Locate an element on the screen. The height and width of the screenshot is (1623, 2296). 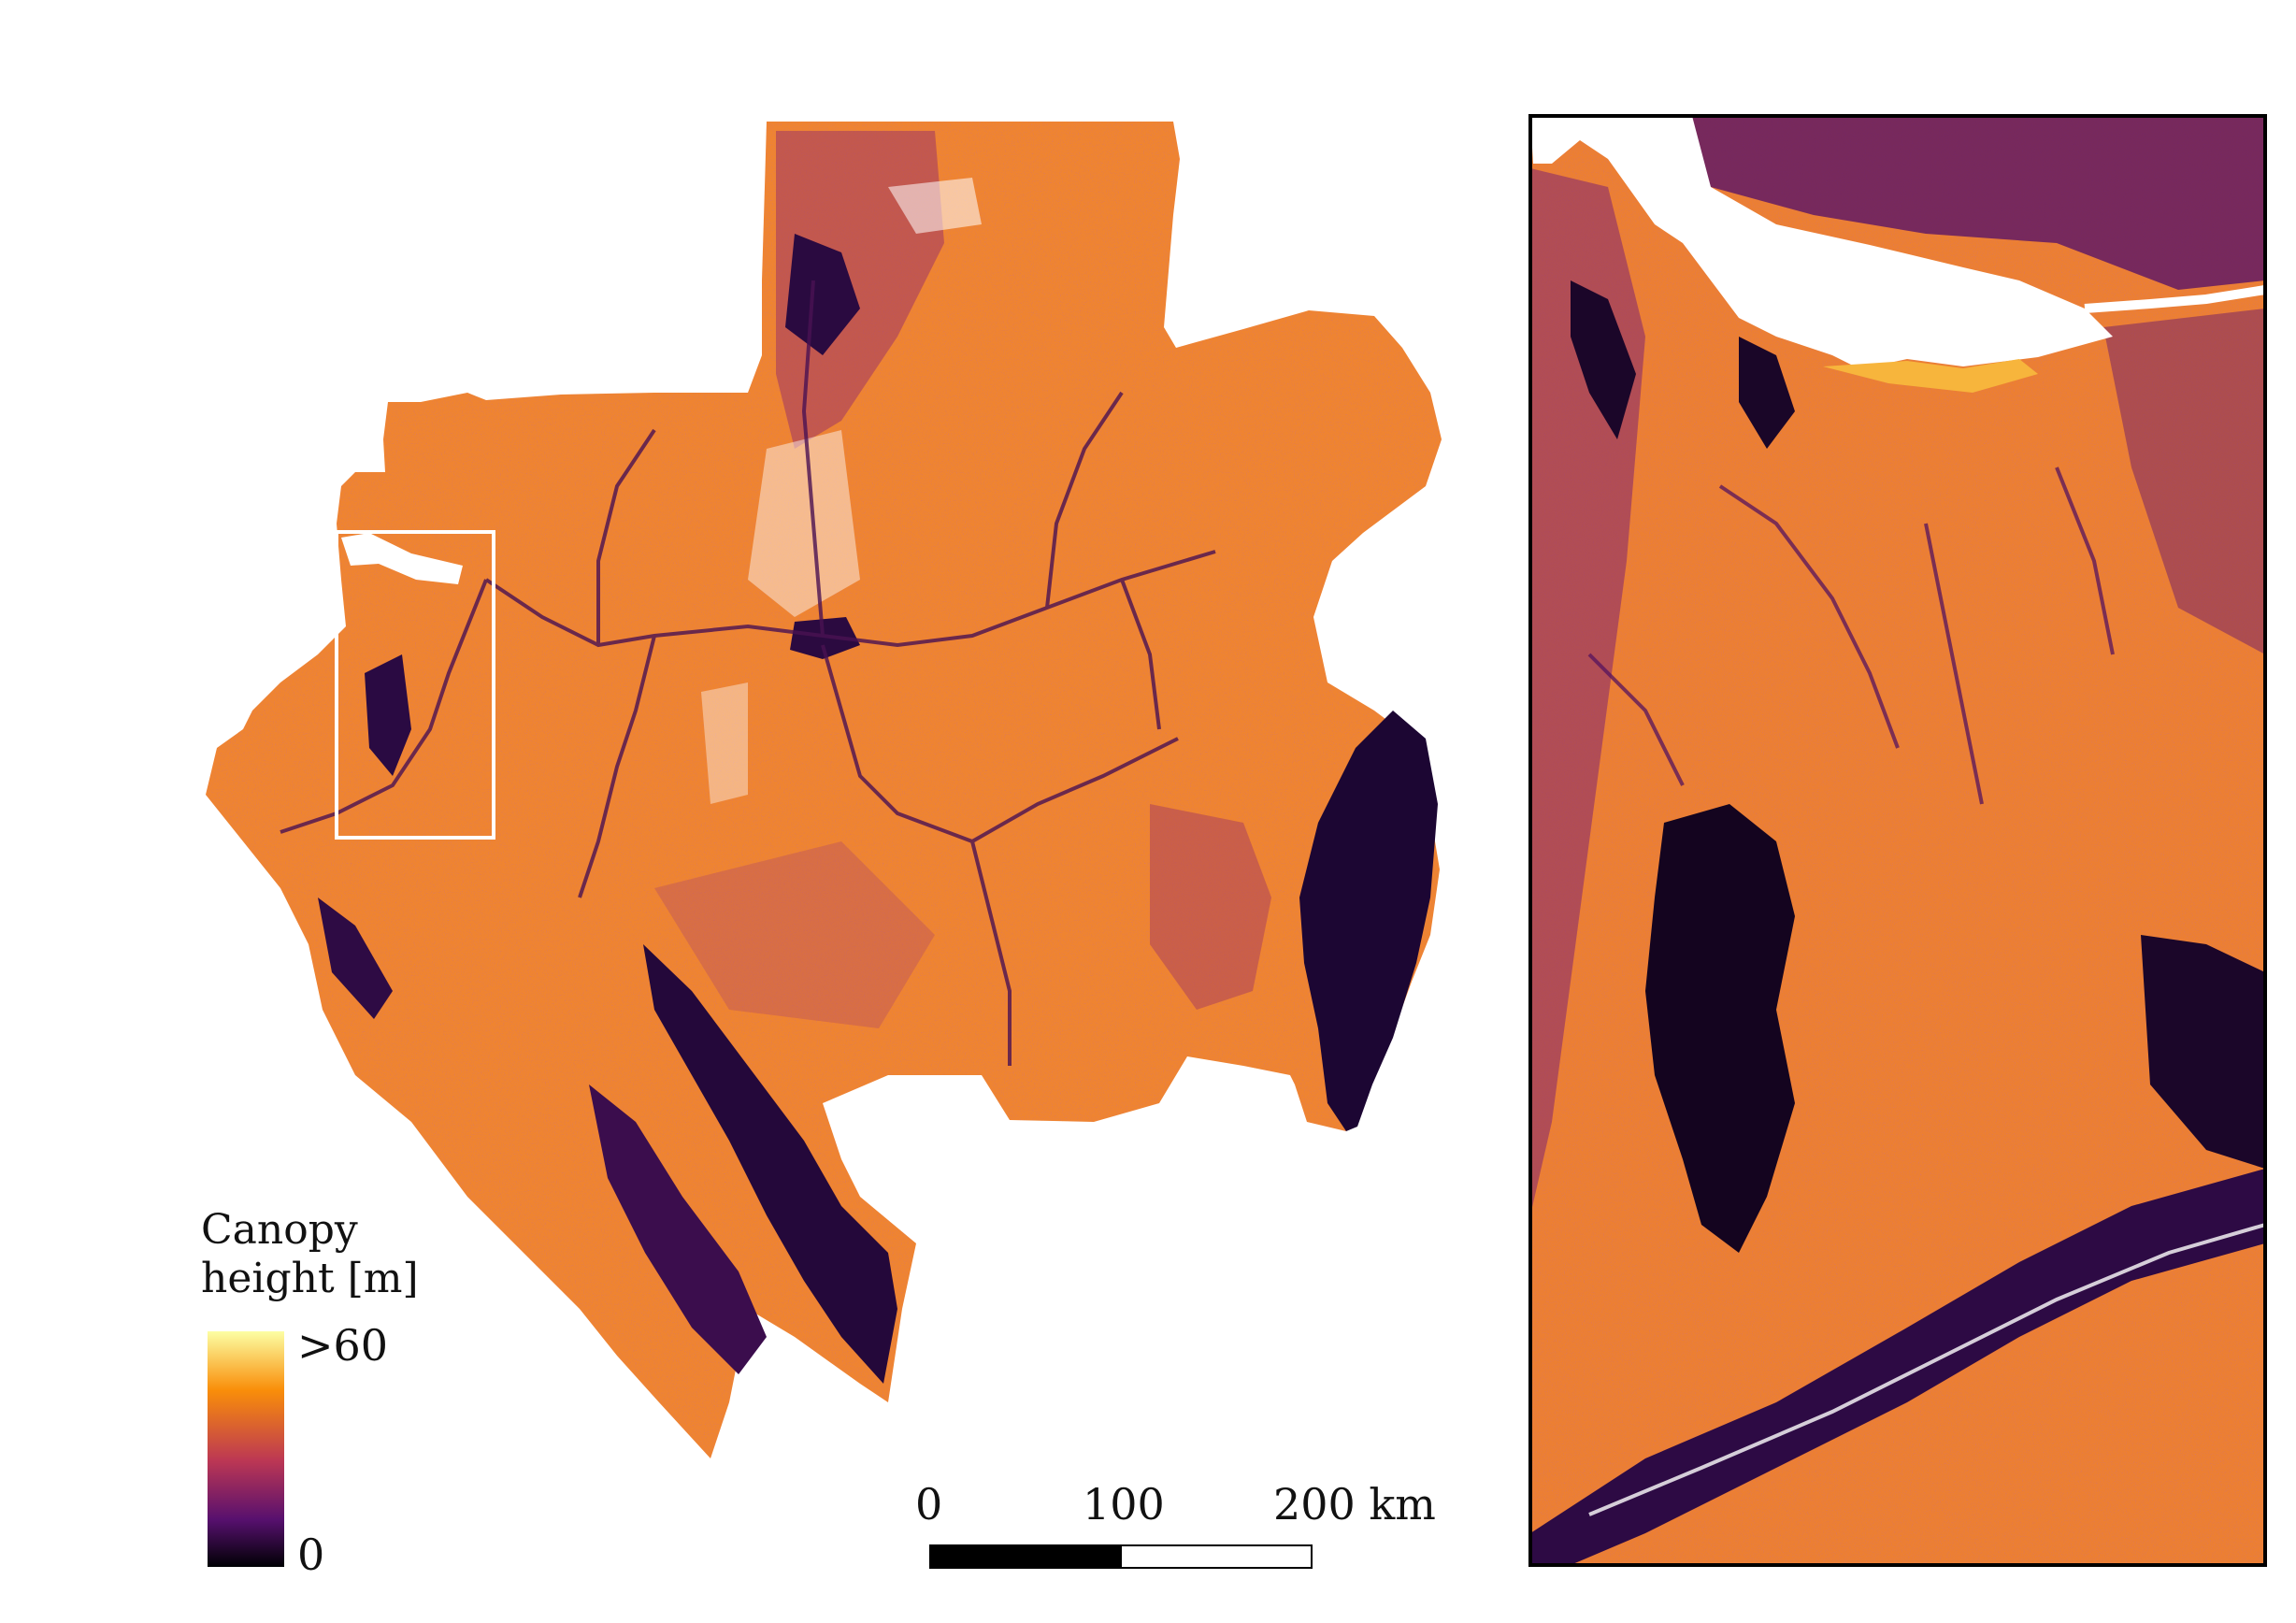
legend-title-line1: Canopy is located at coordinates (279, 1230).